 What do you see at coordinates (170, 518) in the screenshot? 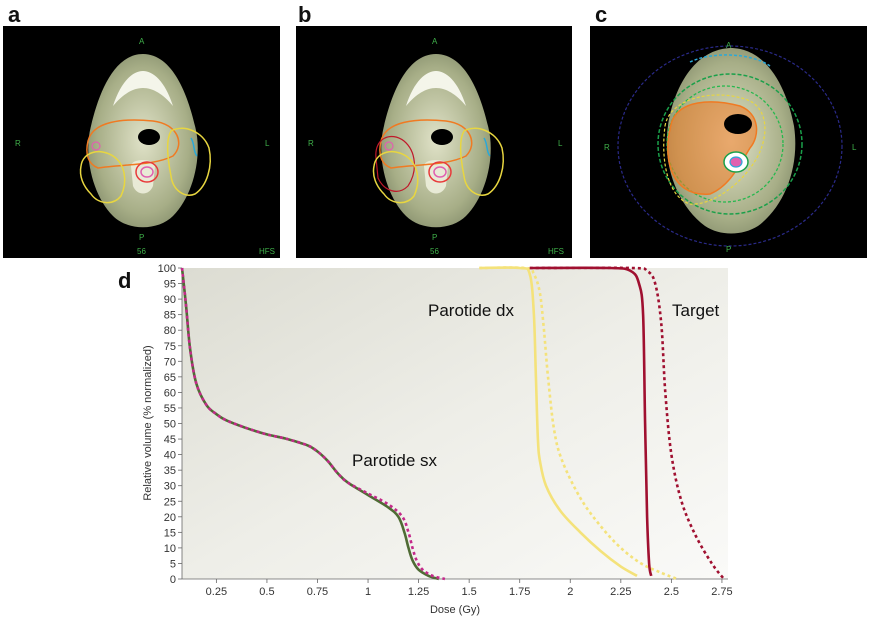
I see `y-tick-label: 20` at bounding box center [170, 518].